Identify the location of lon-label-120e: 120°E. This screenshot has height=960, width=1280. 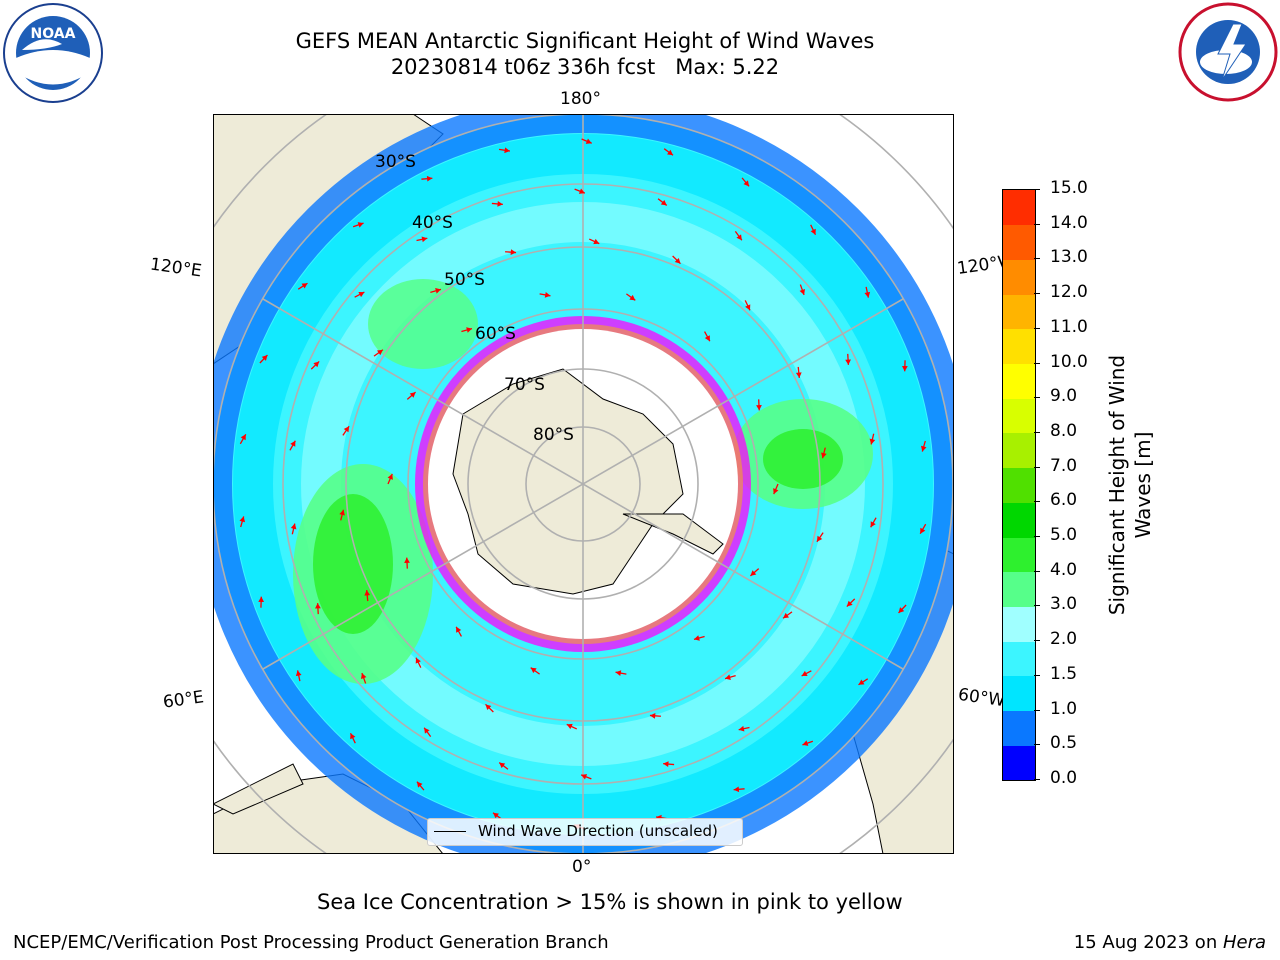
(175, 268).